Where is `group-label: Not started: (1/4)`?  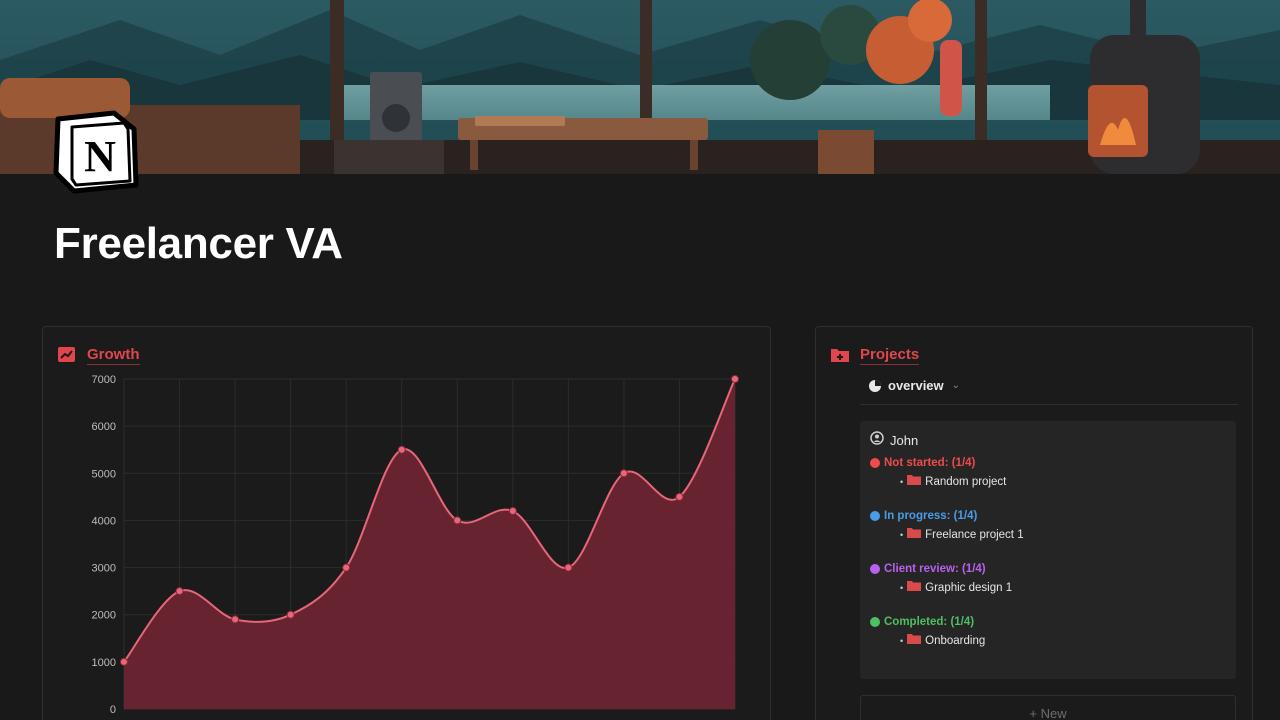
group-label: Not started: (1/4) is located at coordinates (930, 463).